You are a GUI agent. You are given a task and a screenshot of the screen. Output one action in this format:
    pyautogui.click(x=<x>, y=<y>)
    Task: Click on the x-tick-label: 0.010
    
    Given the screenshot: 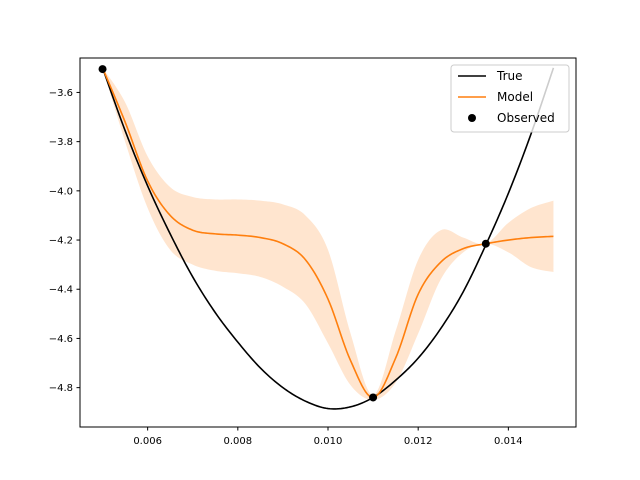 What is the action you would take?
    pyautogui.click(x=328, y=441)
    